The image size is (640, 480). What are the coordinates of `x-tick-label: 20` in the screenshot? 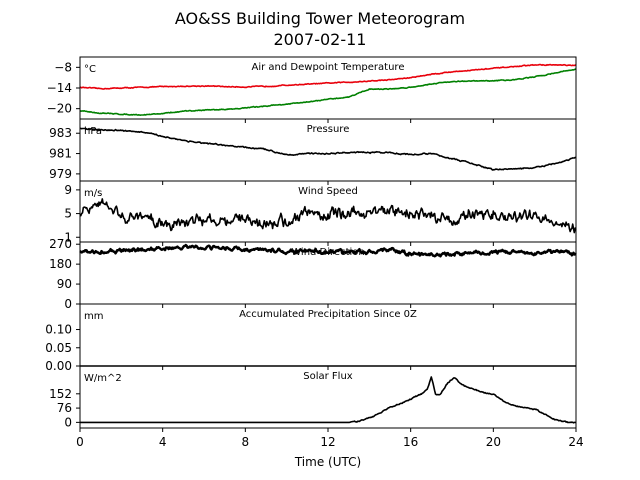 It's located at (493, 442).